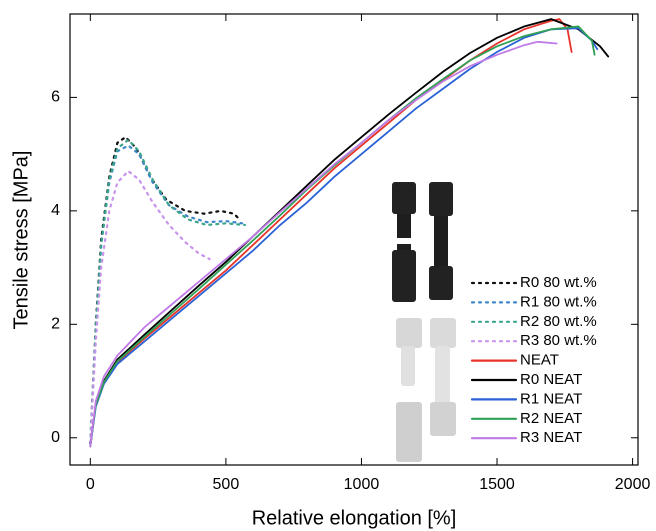 This screenshot has height=531, width=656. I want to click on x-tick-label: 500, so click(226, 484).